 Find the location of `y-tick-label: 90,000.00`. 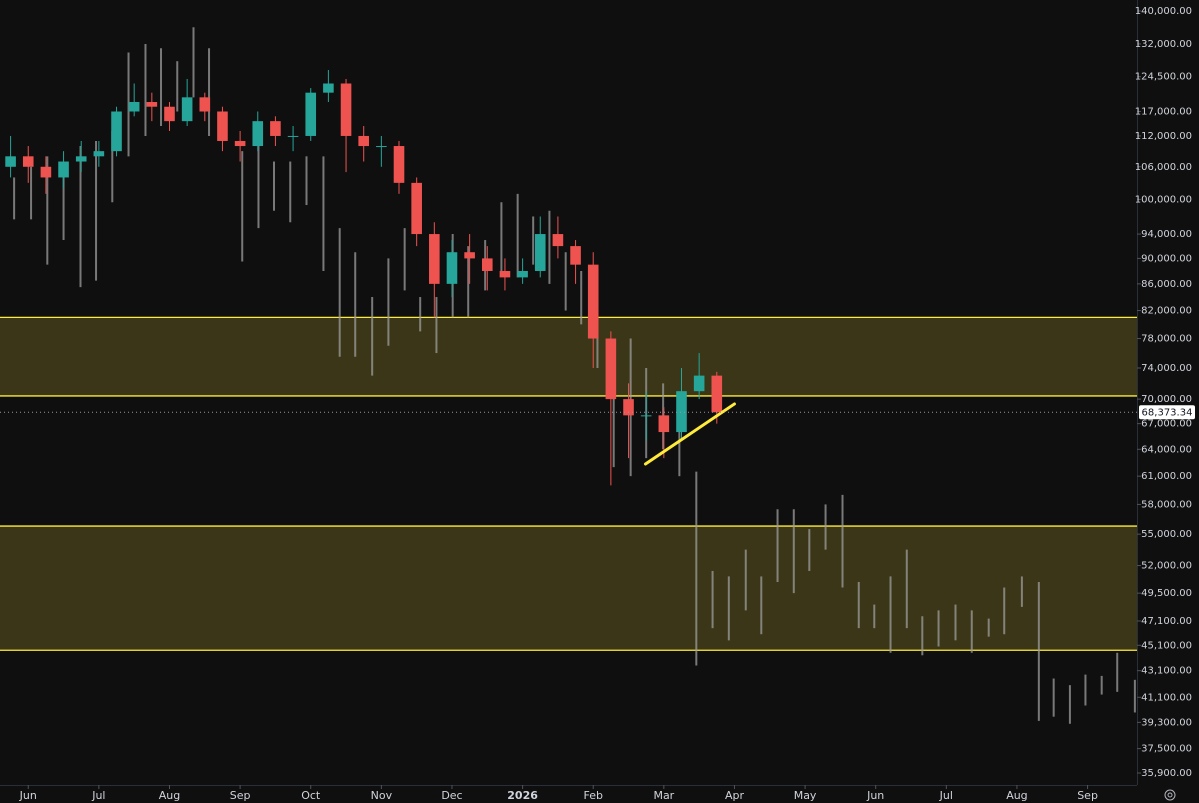

y-tick-label: 90,000.00 is located at coordinates (1166, 258).